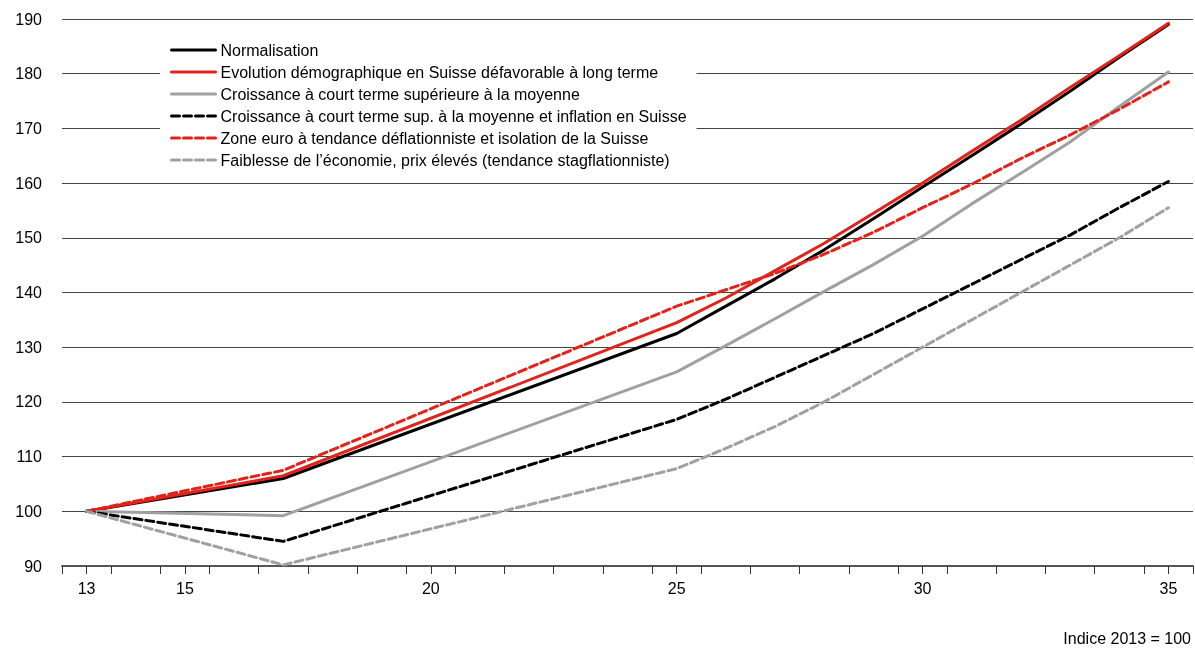  Describe the element at coordinates (1168, 588) in the screenshot. I see `x-tick-label: 35` at that location.